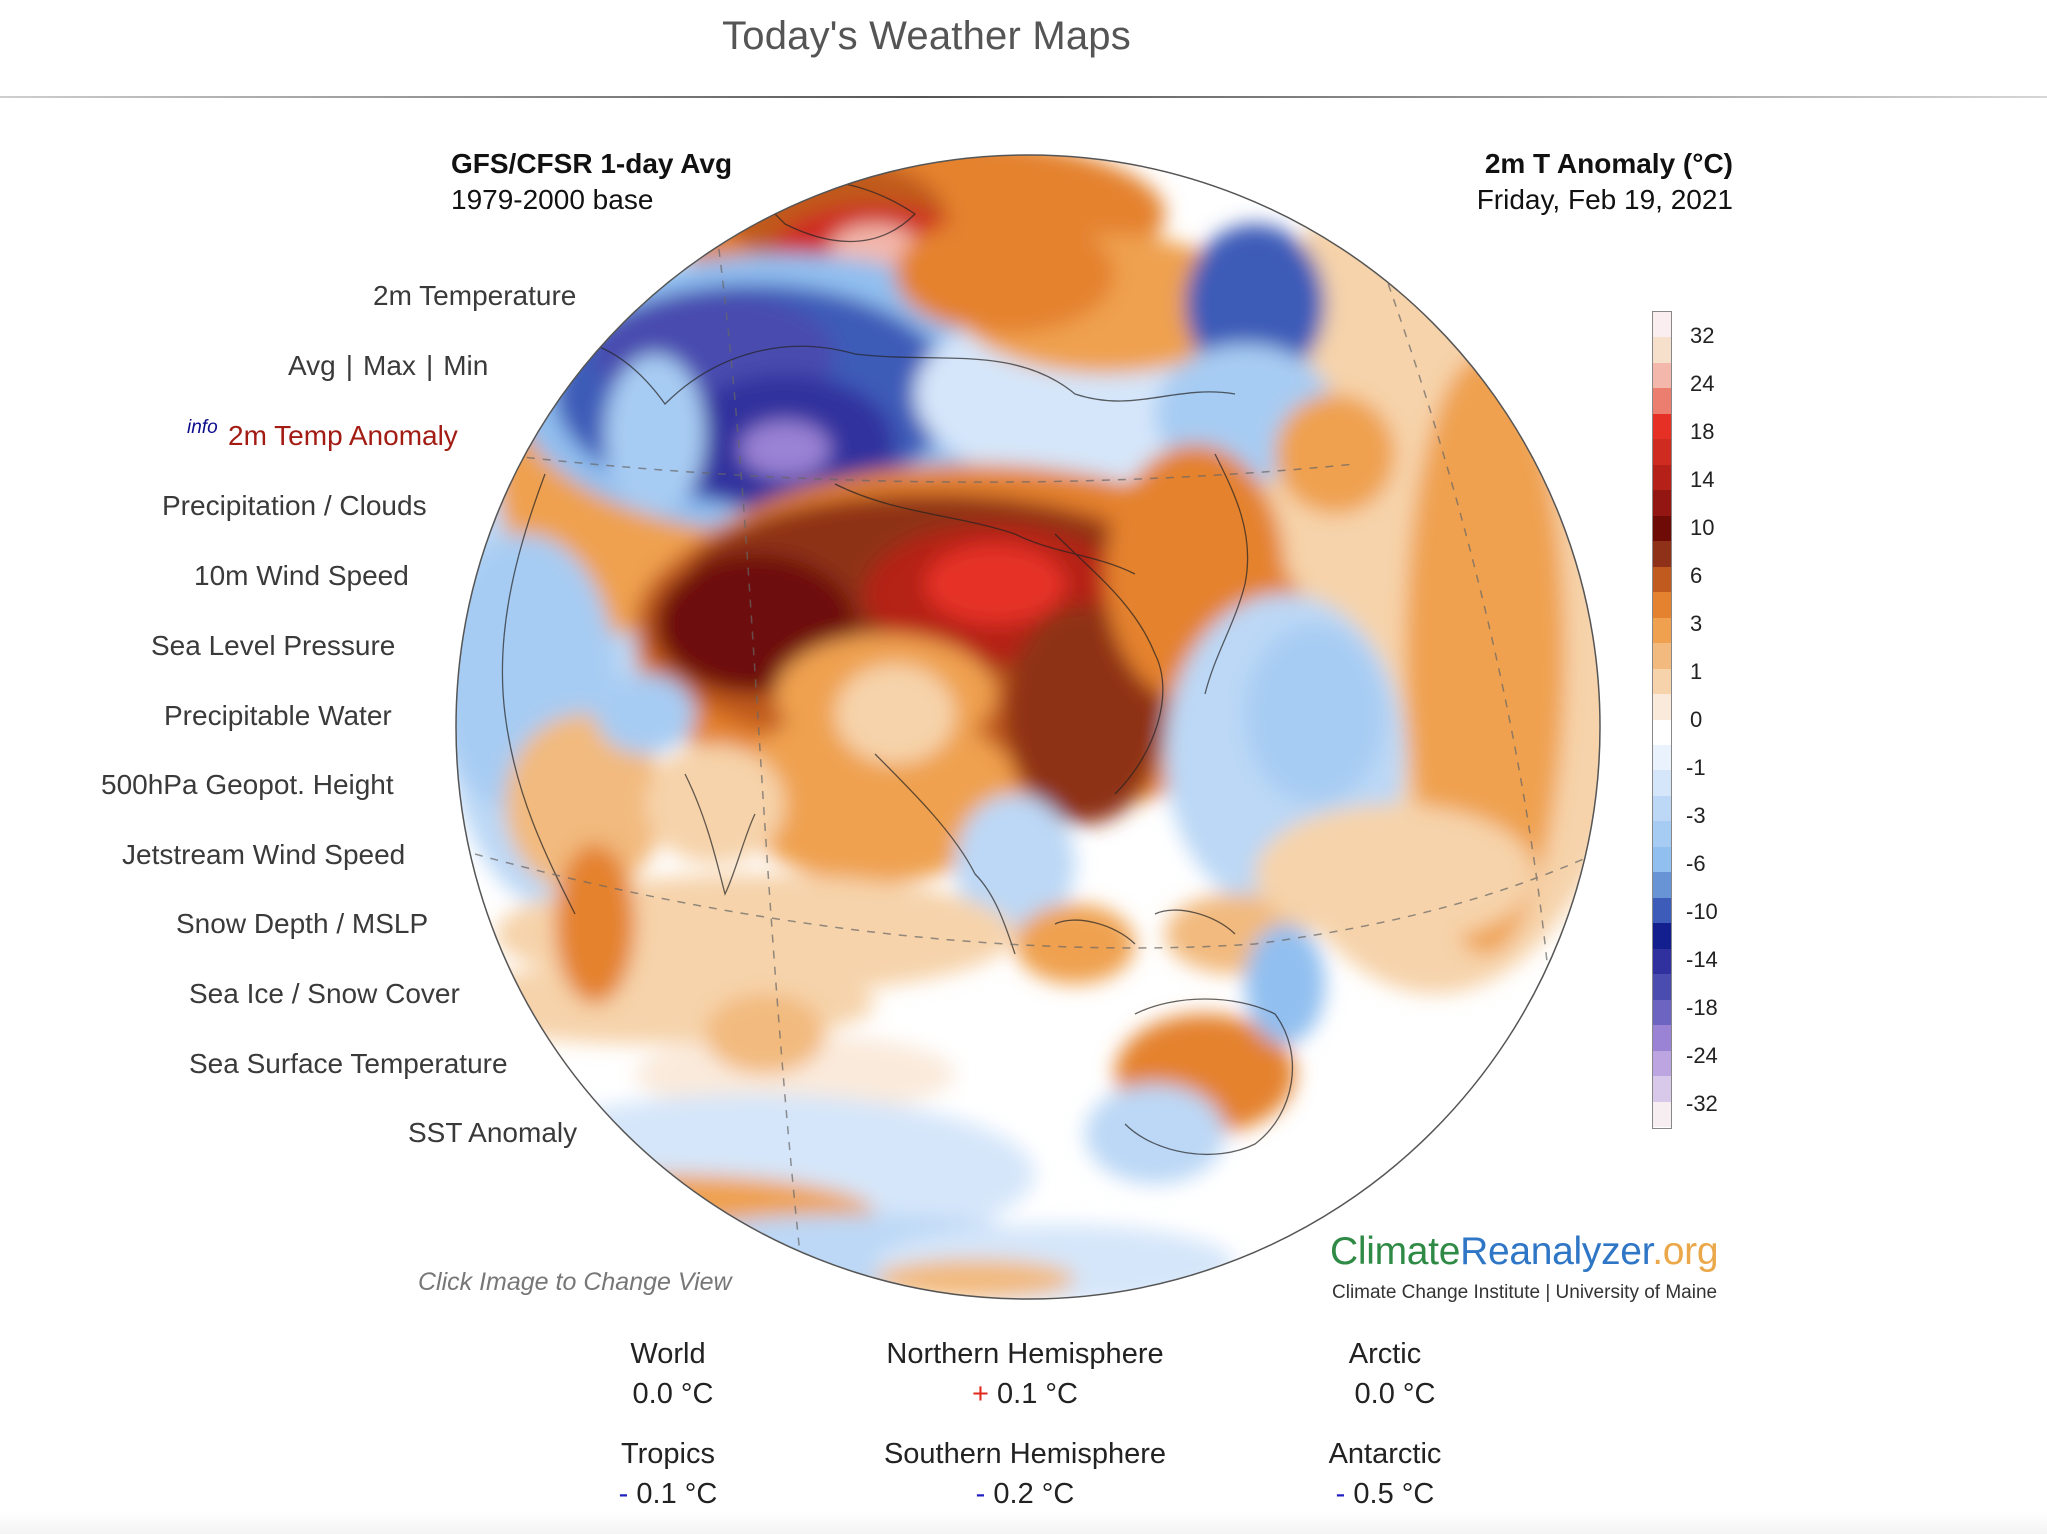 The image size is (2047, 1534). I want to click on title-divider, so click(1023, 97).